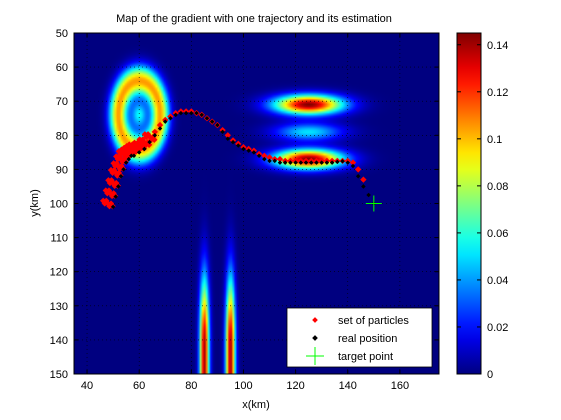 Image resolution: width=561 pixels, height=420 pixels. What do you see at coordinates (373, 321) in the screenshot?
I see `legend-label-particles: set of particles` at bounding box center [373, 321].